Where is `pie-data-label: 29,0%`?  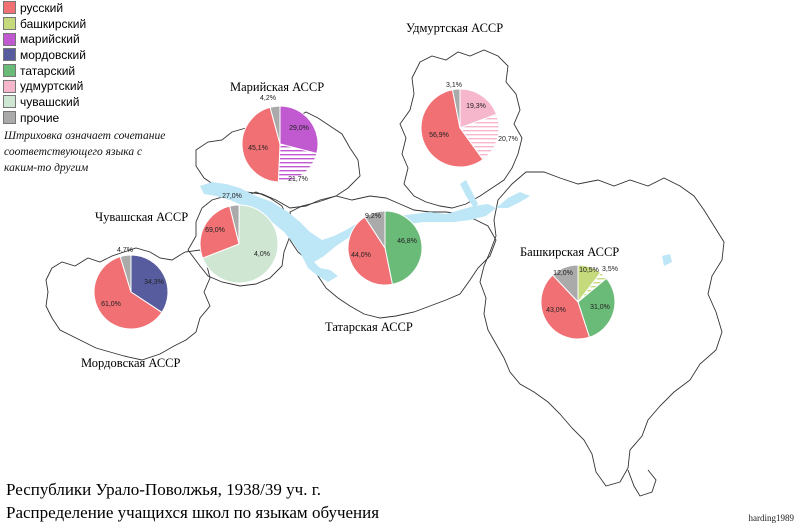
pie-data-label: 29,0% is located at coordinates (299, 128).